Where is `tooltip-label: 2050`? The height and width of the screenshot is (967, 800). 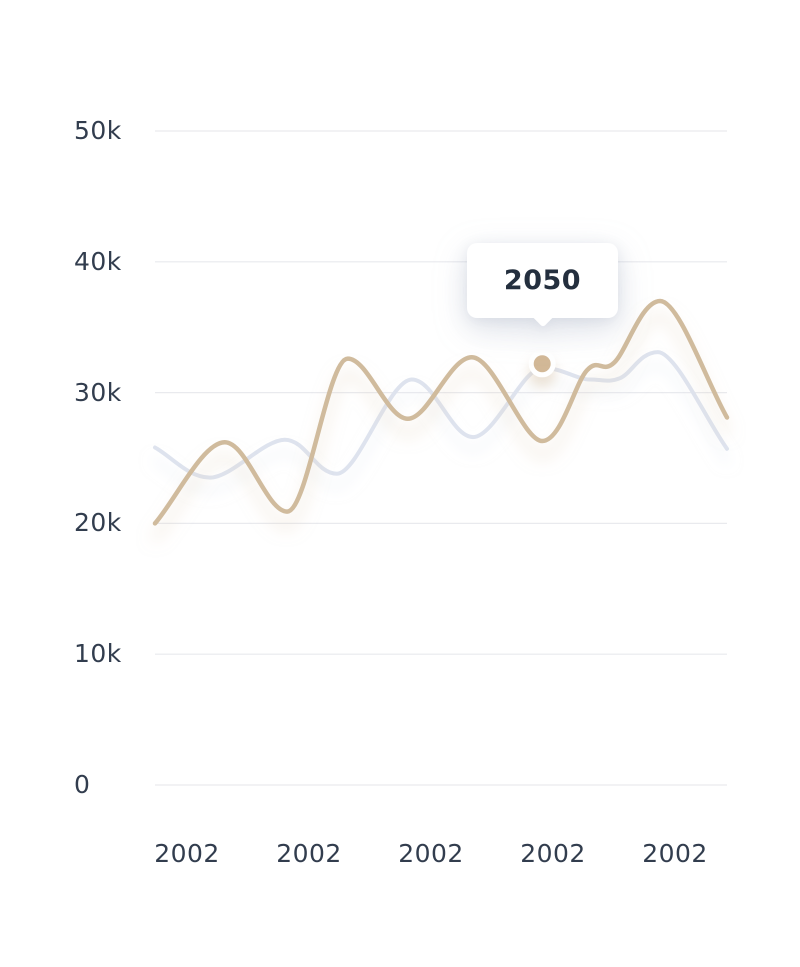
tooltip-label: 2050 is located at coordinates (542, 280).